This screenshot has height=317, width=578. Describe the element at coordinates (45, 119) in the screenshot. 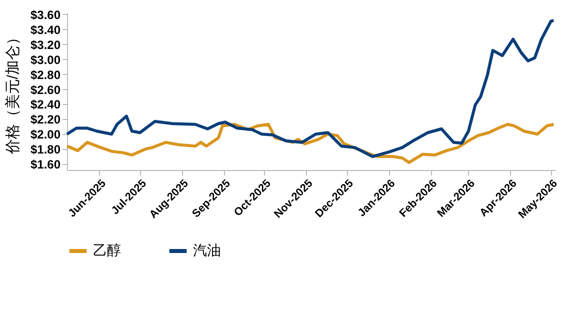

I see `y-tick-label: $2.20` at that location.